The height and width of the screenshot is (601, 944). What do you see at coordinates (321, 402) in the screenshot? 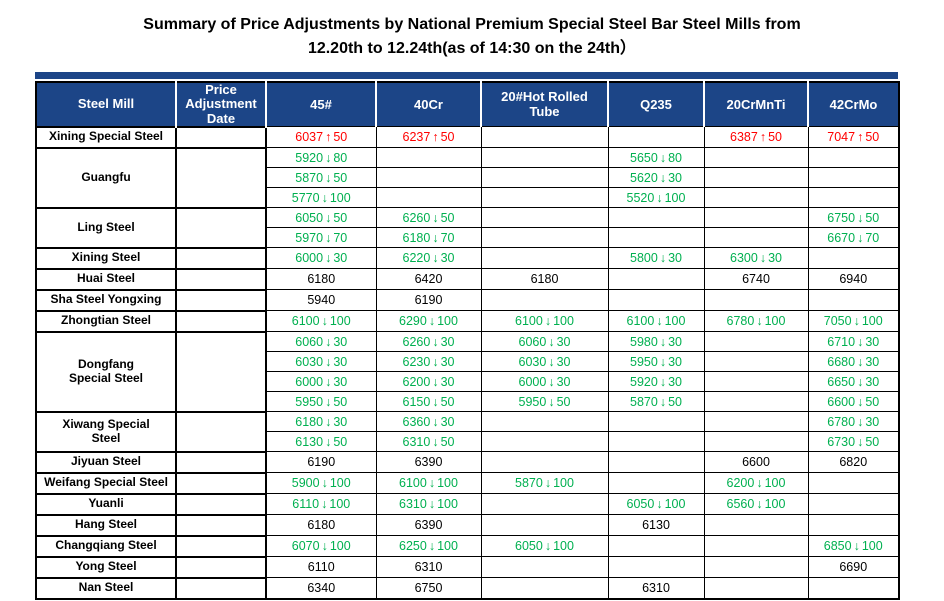
I see `price-cell: 5950 ↓ 50` at bounding box center [321, 402].